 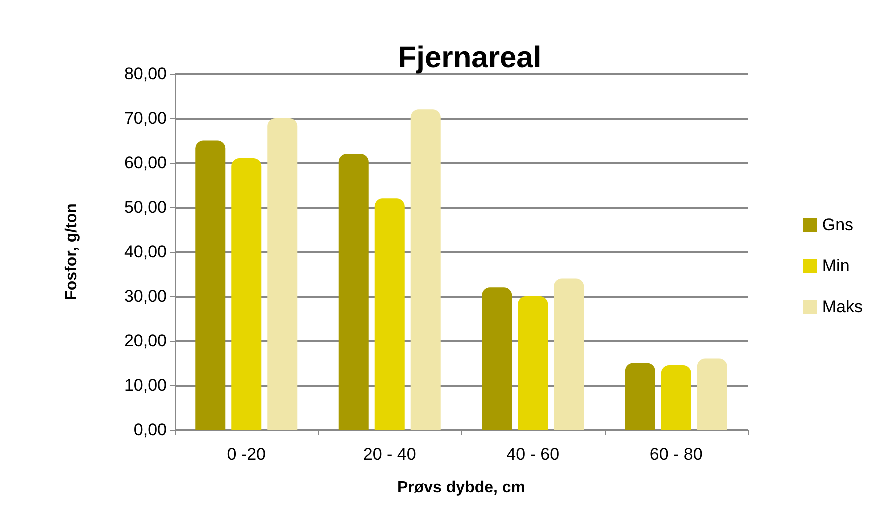 What do you see at coordinates (150, 430) in the screenshot?
I see `y-tick-label: 0,00` at bounding box center [150, 430].